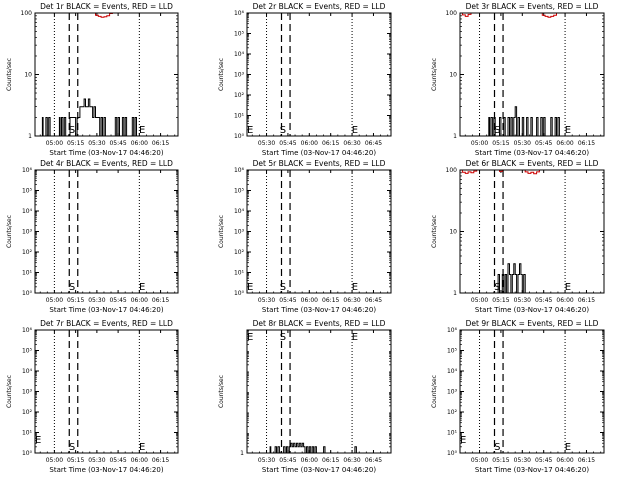 This screenshot has width=640, height=480. What do you see at coordinates (351, 460) in the screenshot?
I see `x-tick-label: 06:30` at bounding box center [351, 460].